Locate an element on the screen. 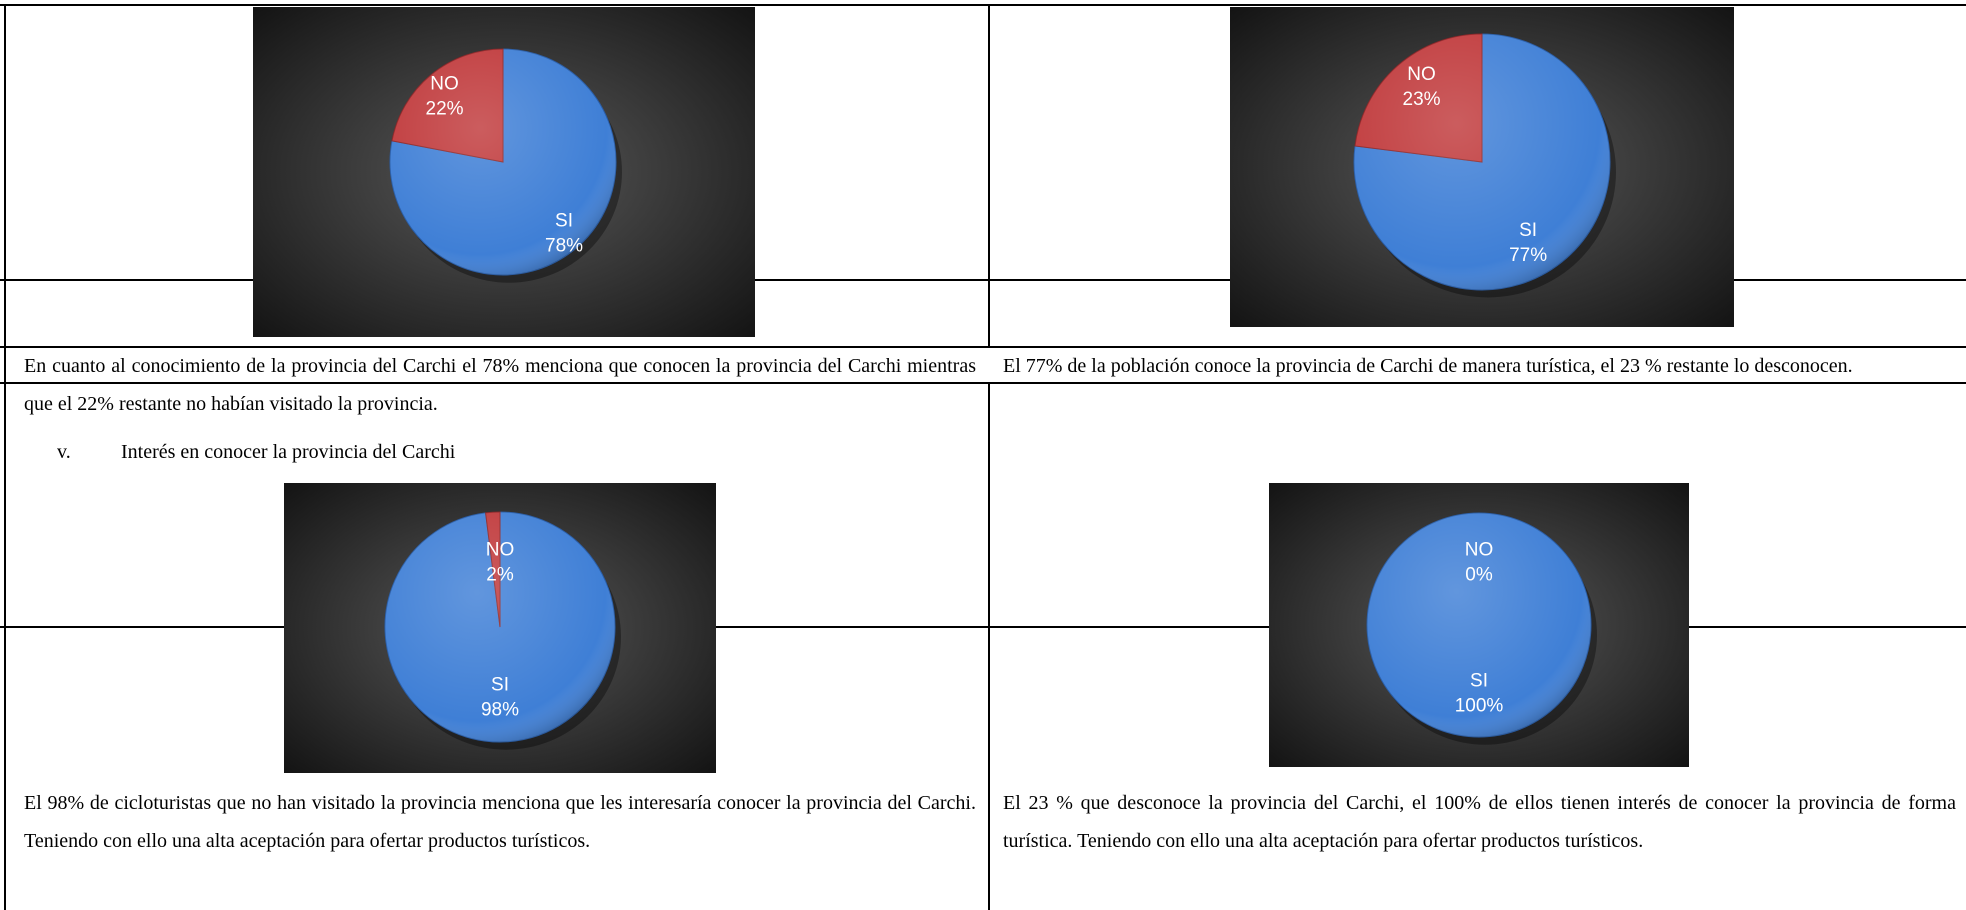  section-marker: v. is located at coordinates (64, 452).